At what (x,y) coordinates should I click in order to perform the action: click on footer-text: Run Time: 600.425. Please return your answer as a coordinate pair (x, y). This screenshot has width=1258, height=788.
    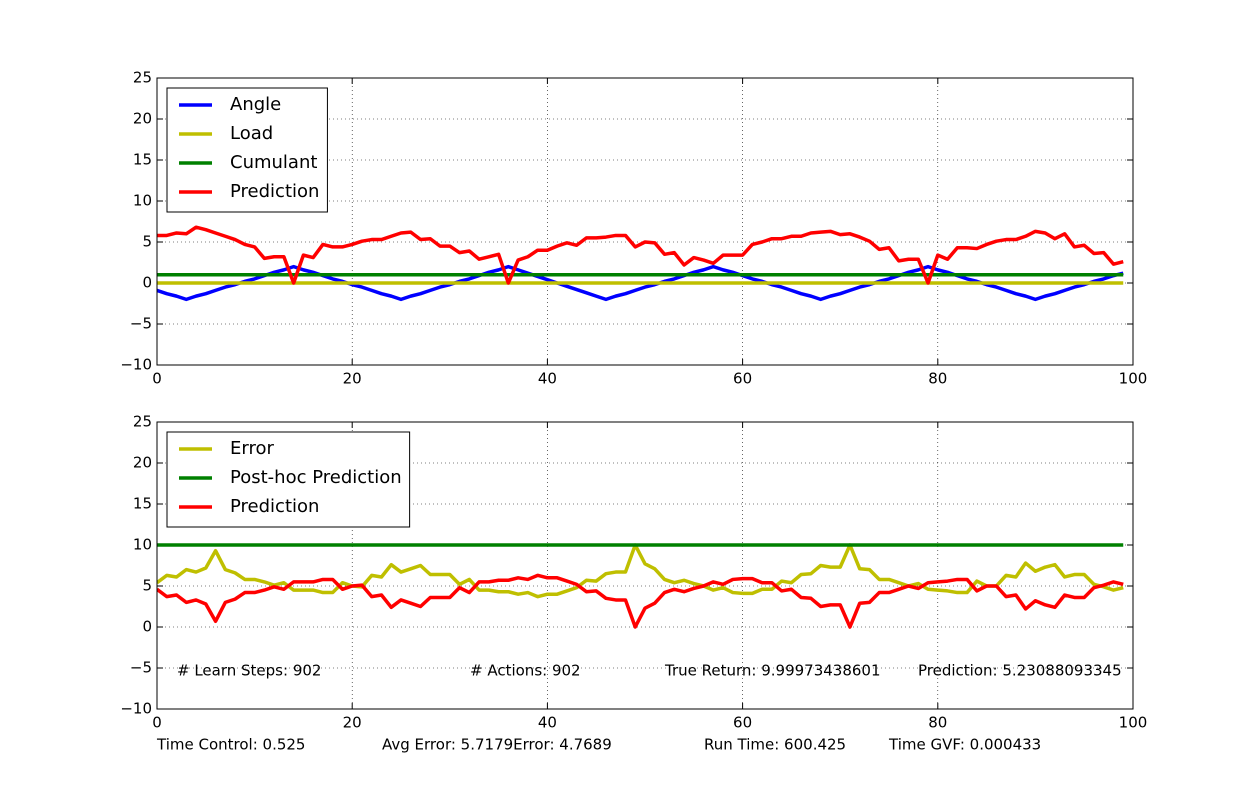
    Looking at the image, I should click on (775, 745).